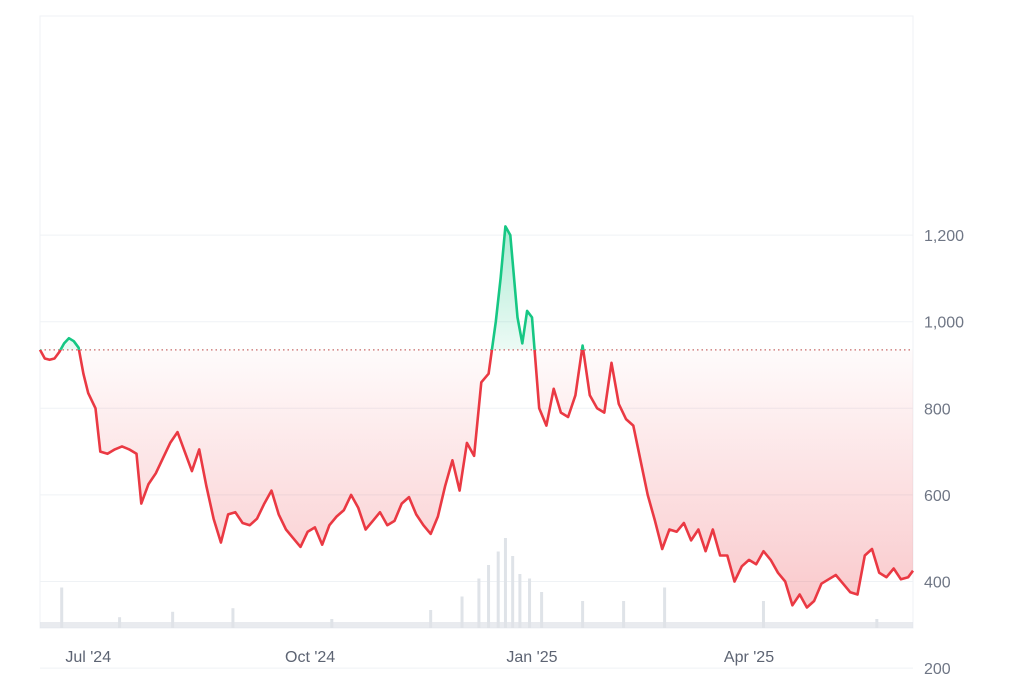 The image size is (1024, 683). I want to click on x-tick-label: Jul '24, so click(88, 657).